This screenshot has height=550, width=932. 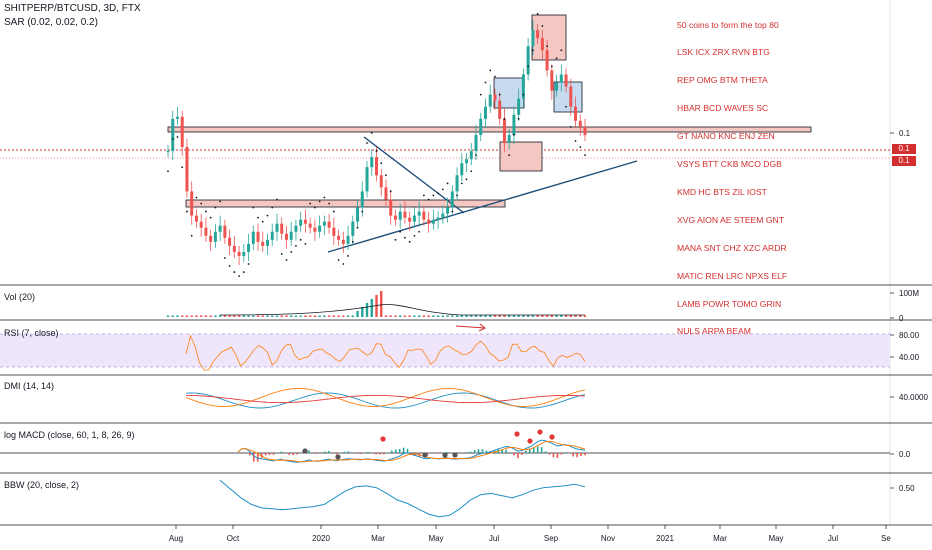 What do you see at coordinates (425, 455) in the screenshot?
I see `macd-cross-dot` at bounding box center [425, 455].